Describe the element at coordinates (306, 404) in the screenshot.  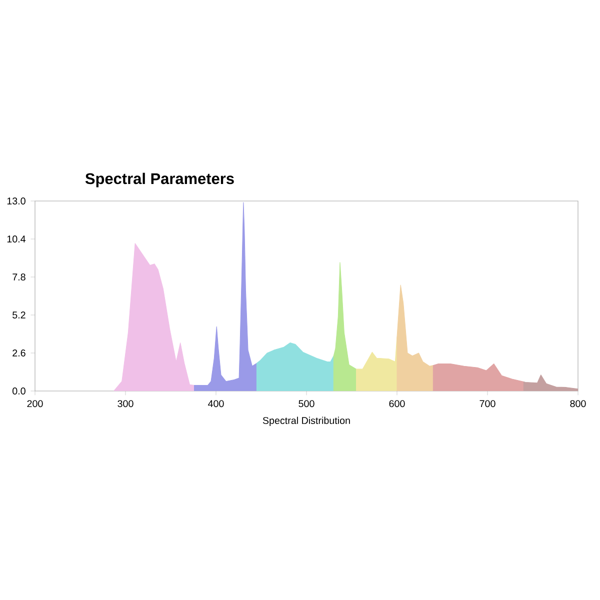
I see `x-tick-label: 500` at that location.